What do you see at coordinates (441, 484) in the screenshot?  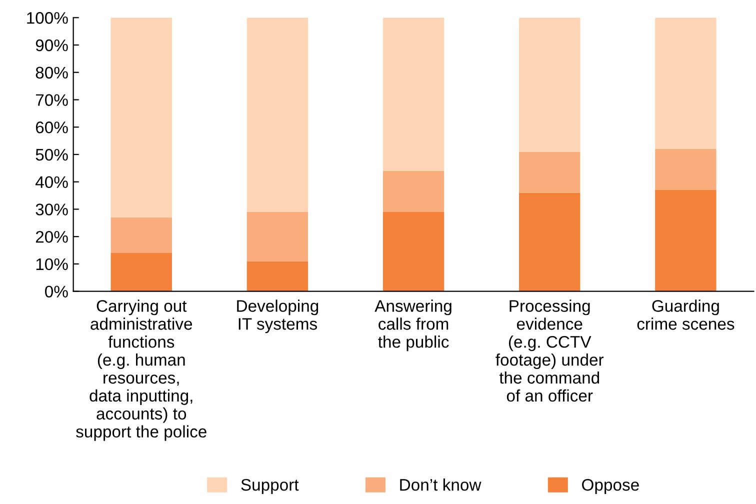 I see `legend-label: Don’t know` at bounding box center [441, 484].